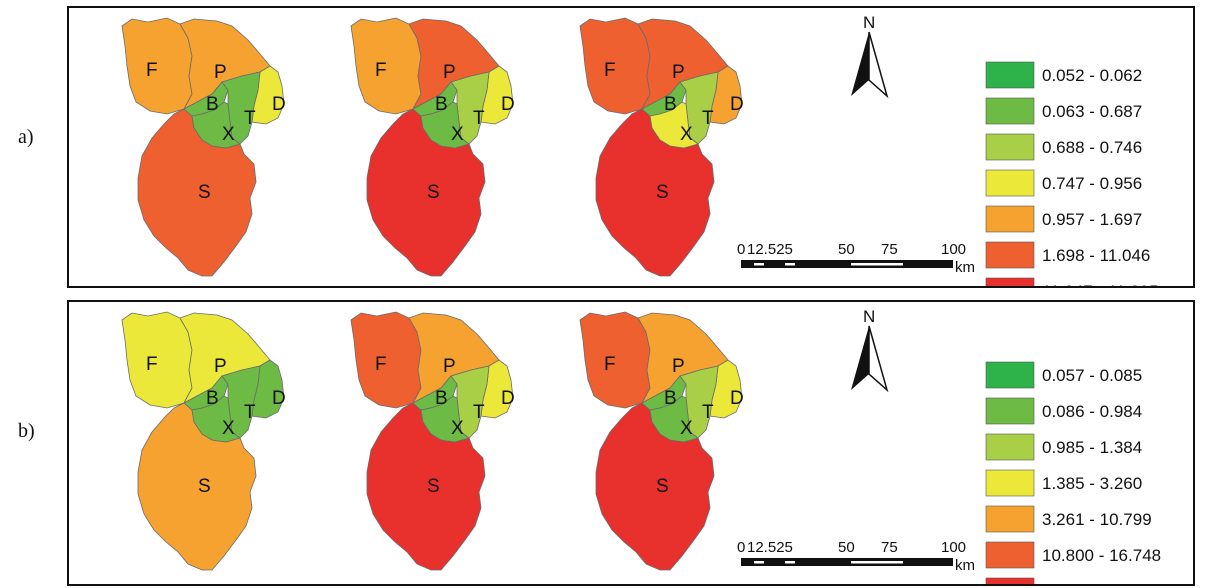  Describe the element at coordinates (1092, 375) in the screenshot. I see `legend-label: 0.057 - 0.085` at that location.